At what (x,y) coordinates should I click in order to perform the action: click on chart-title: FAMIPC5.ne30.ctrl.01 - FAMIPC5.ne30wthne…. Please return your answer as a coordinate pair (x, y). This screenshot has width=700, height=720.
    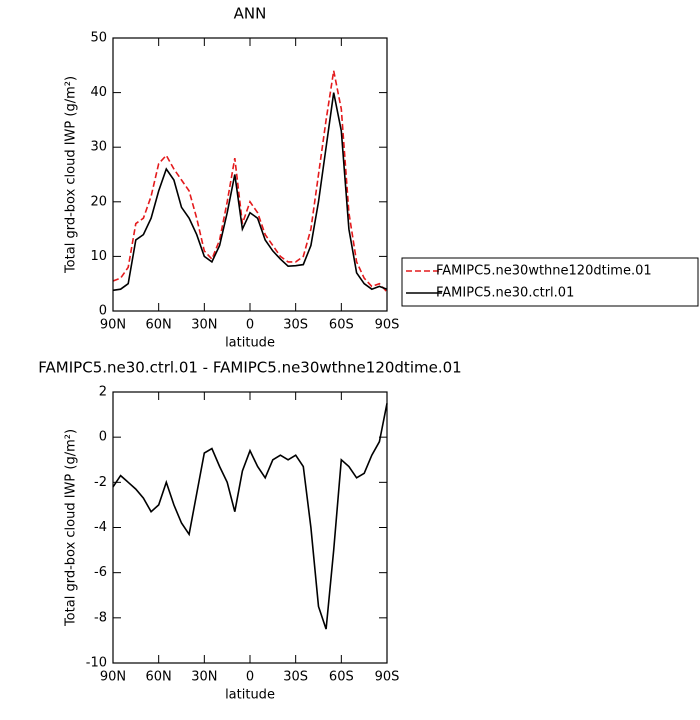
    Looking at the image, I should click on (249, 368).